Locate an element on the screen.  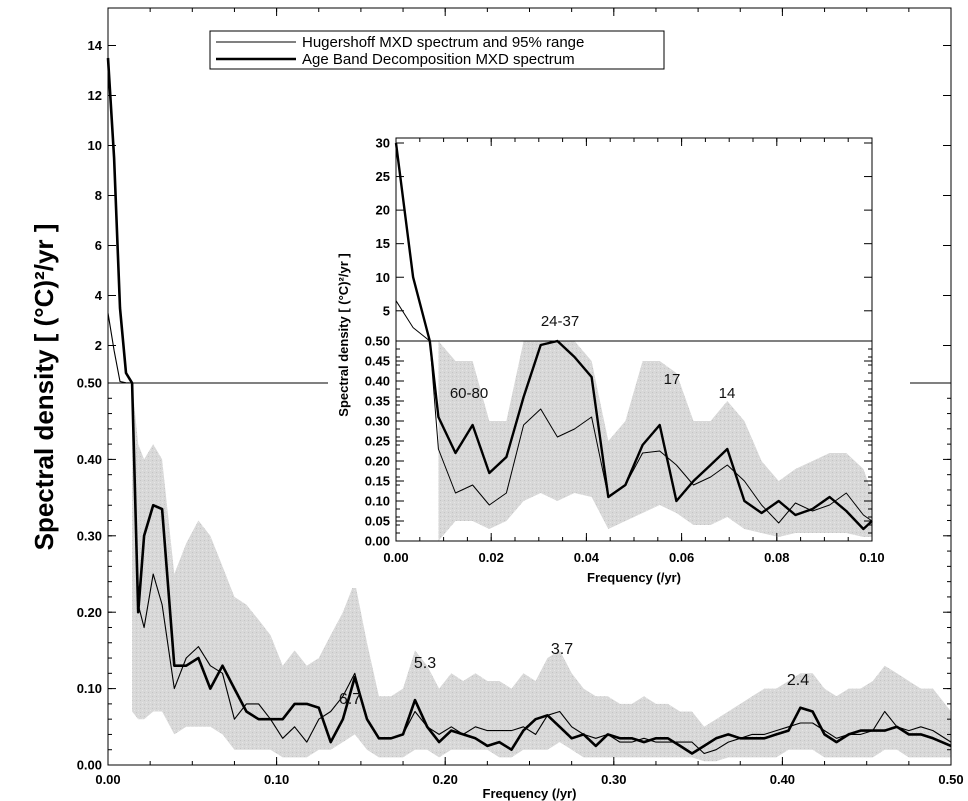
main-annotation: 6.7 is located at coordinates (350, 699).